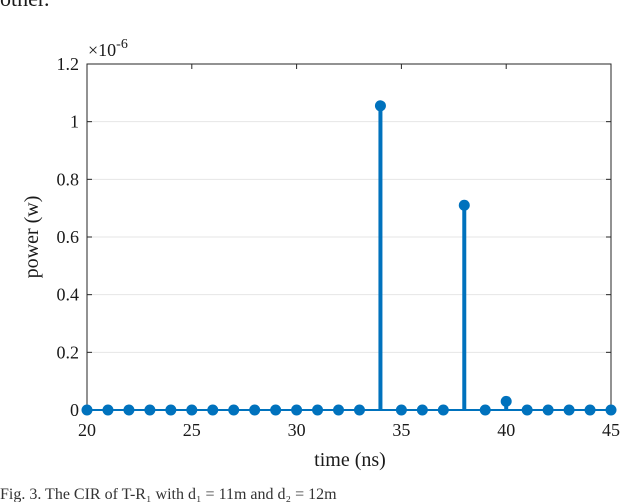  Describe the element at coordinates (611, 430) in the screenshot. I see `x-tick-label: 45` at that location.